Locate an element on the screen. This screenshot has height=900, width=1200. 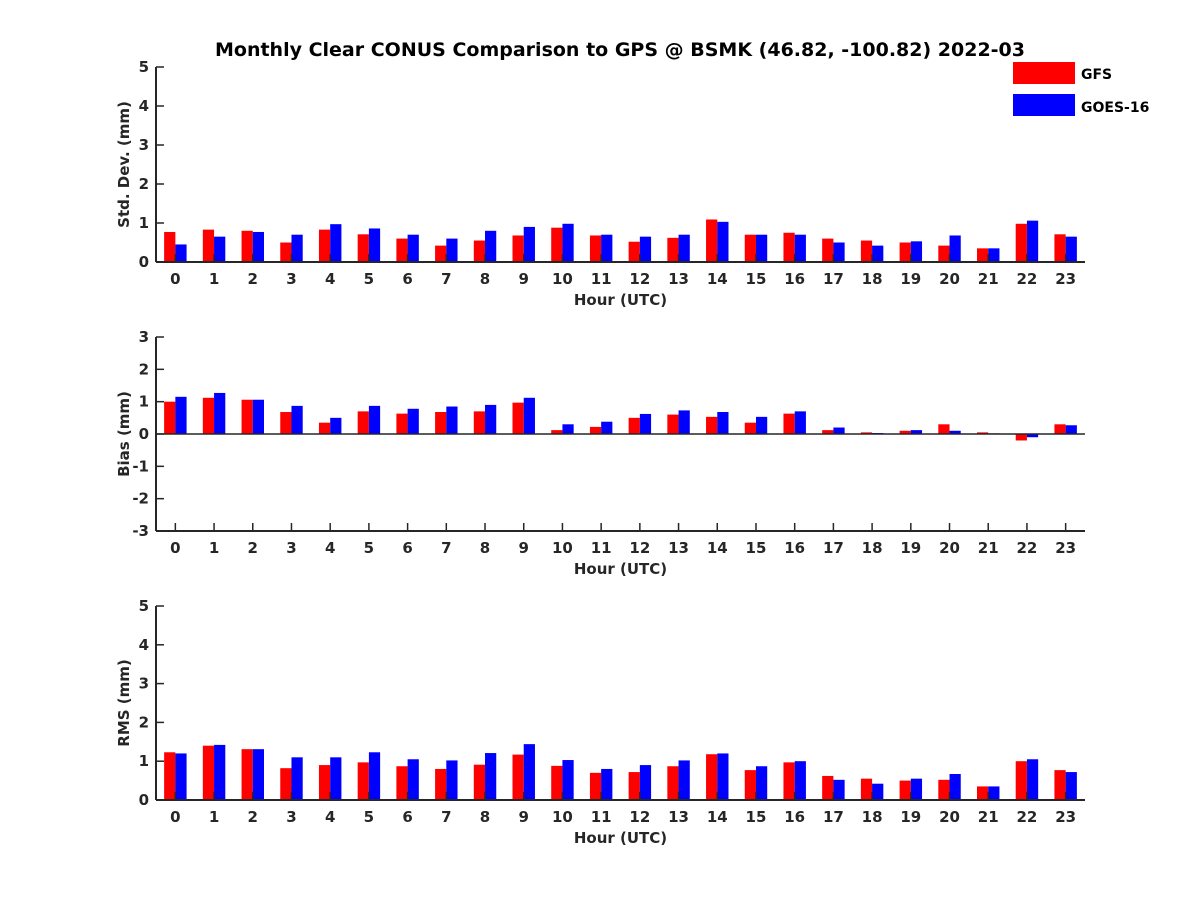
x-tick-label: 20 is located at coordinates (949, 279).